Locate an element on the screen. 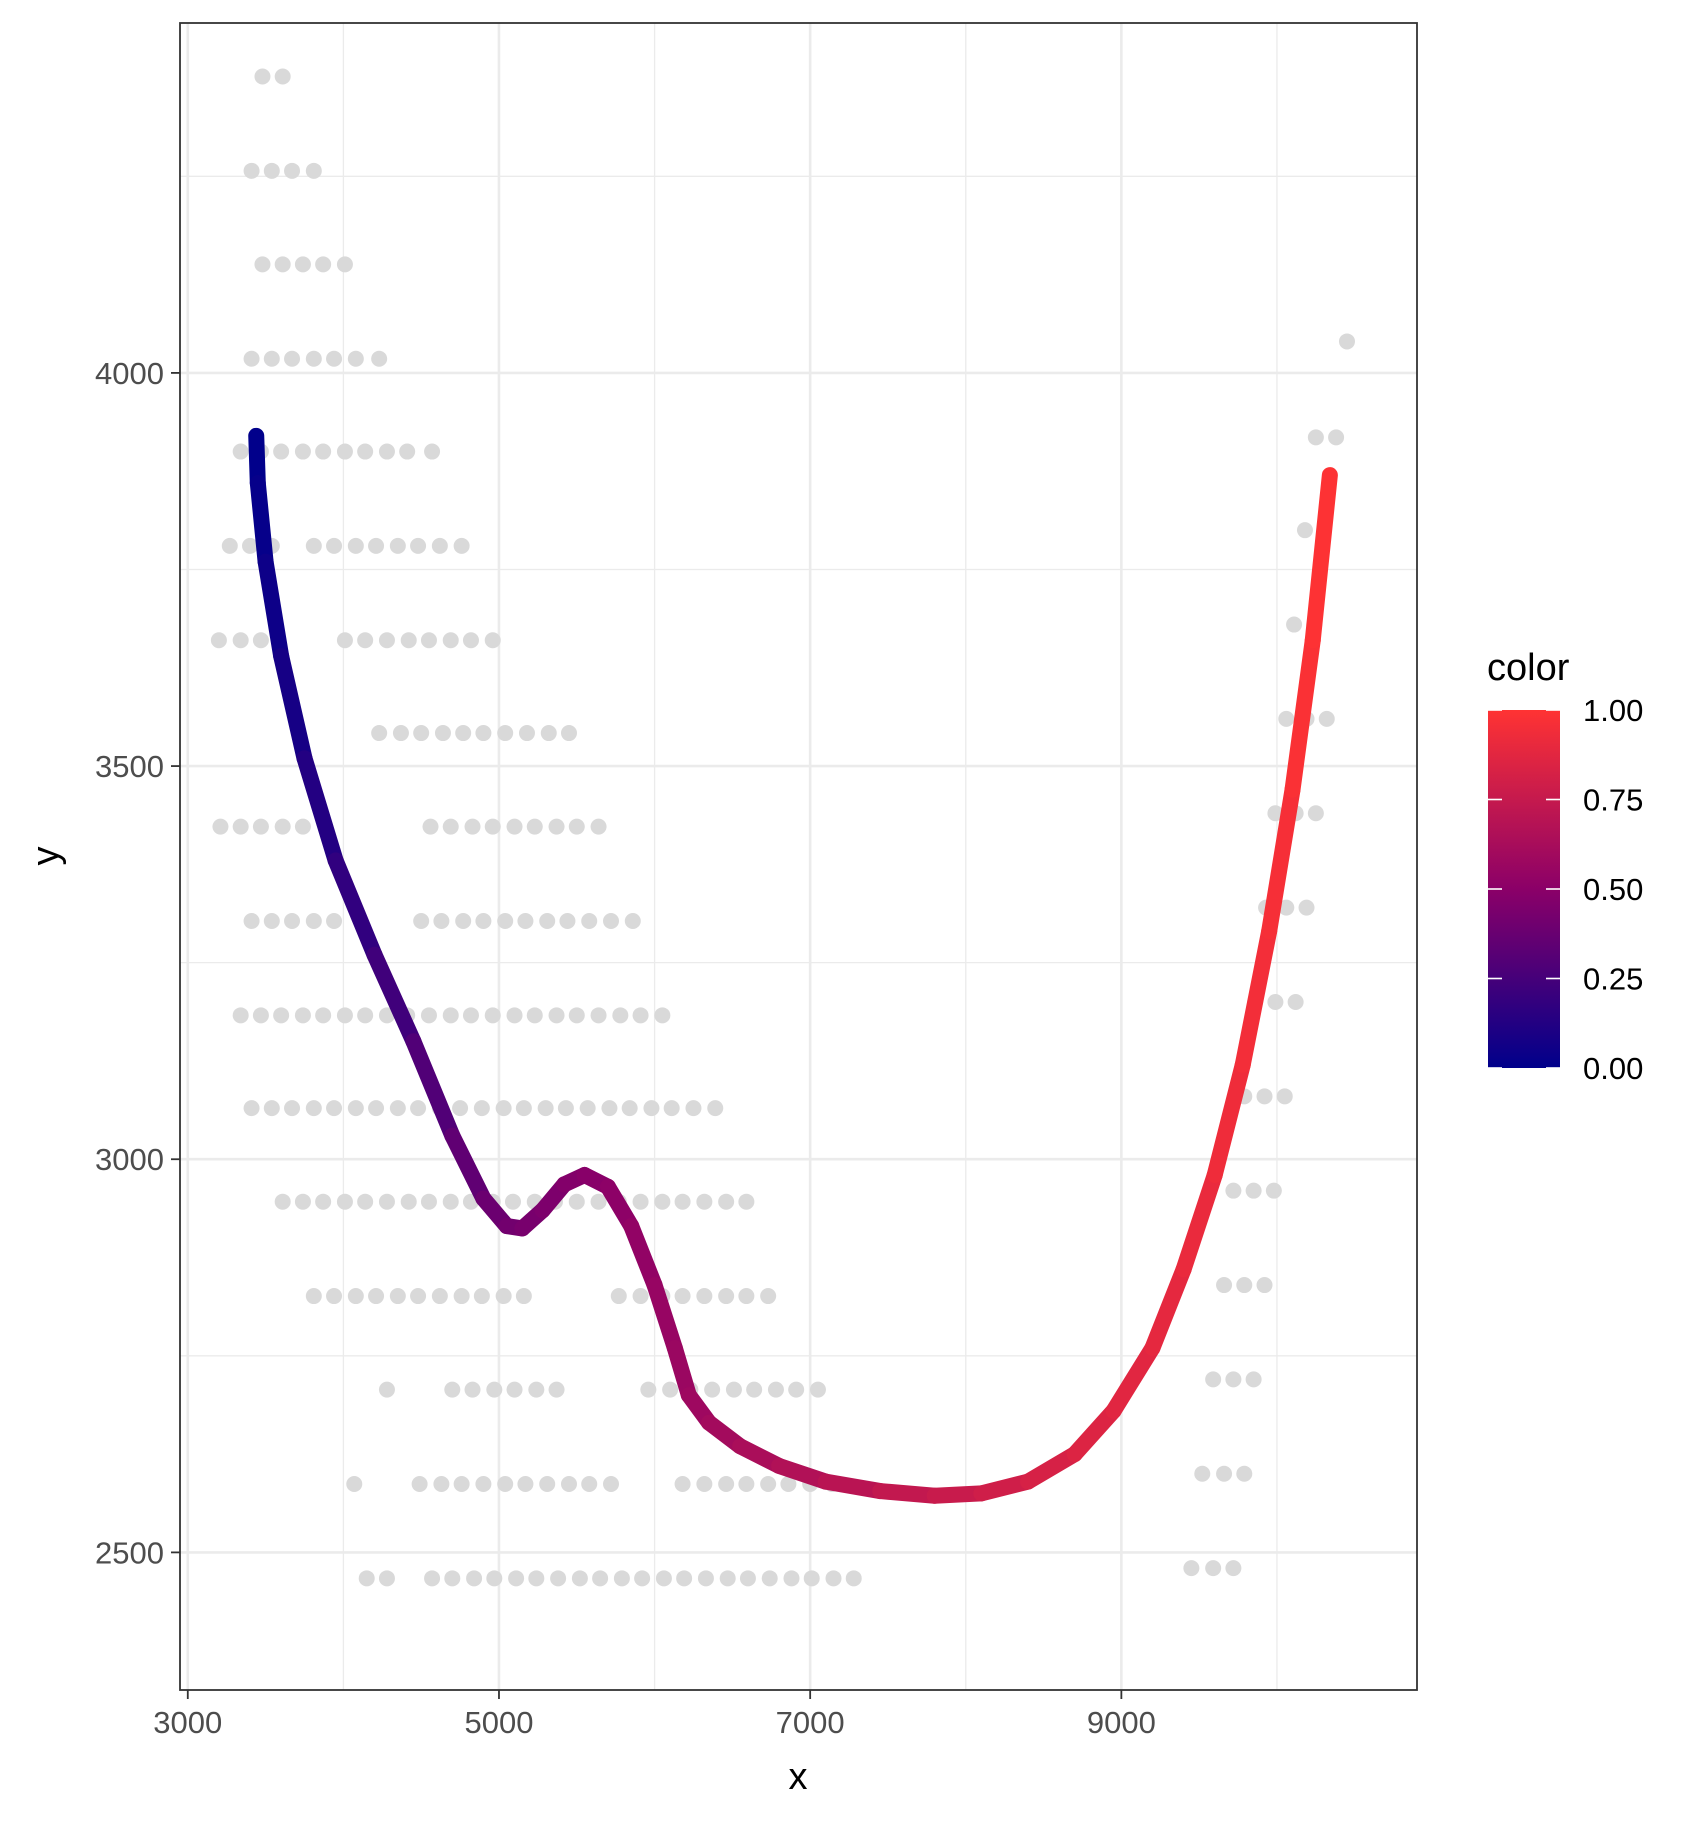  legend-tick-label: 1.00 is located at coordinates (1613, 710).